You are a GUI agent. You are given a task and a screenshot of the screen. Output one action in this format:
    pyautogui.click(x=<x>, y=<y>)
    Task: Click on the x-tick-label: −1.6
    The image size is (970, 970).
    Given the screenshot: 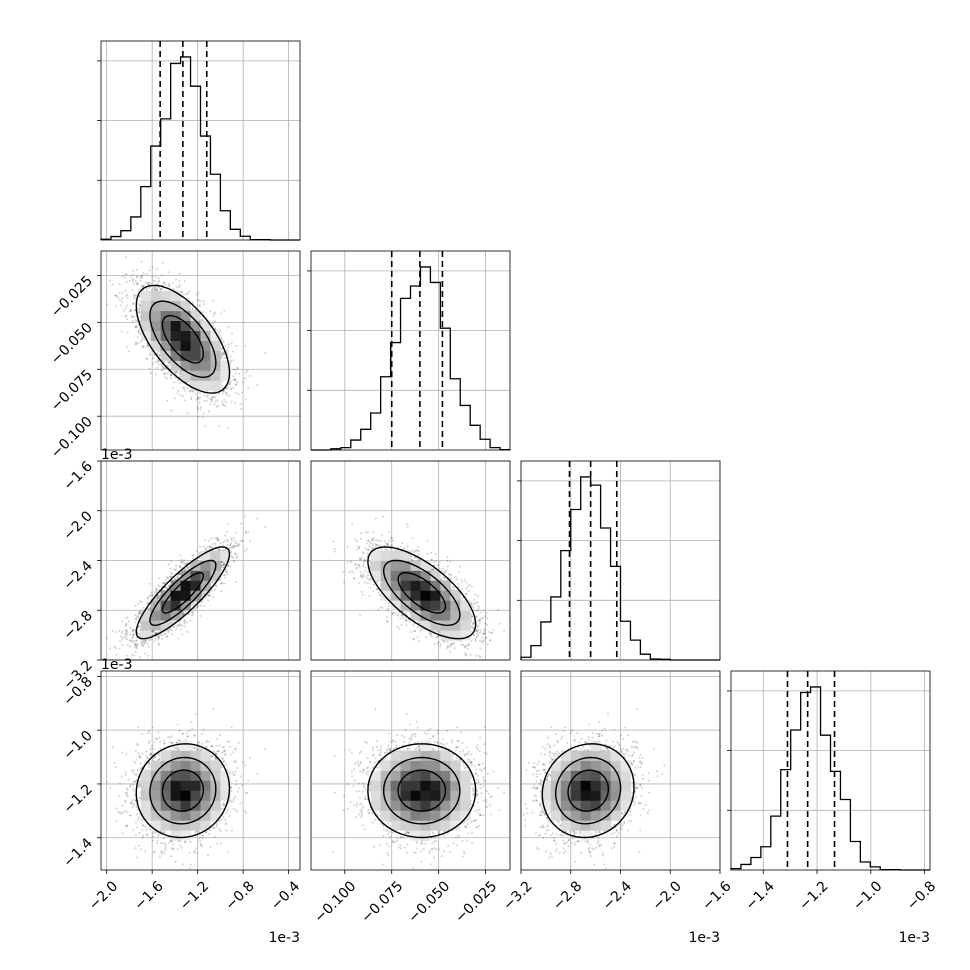 What is the action you would take?
    pyautogui.click(x=716, y=895)
    